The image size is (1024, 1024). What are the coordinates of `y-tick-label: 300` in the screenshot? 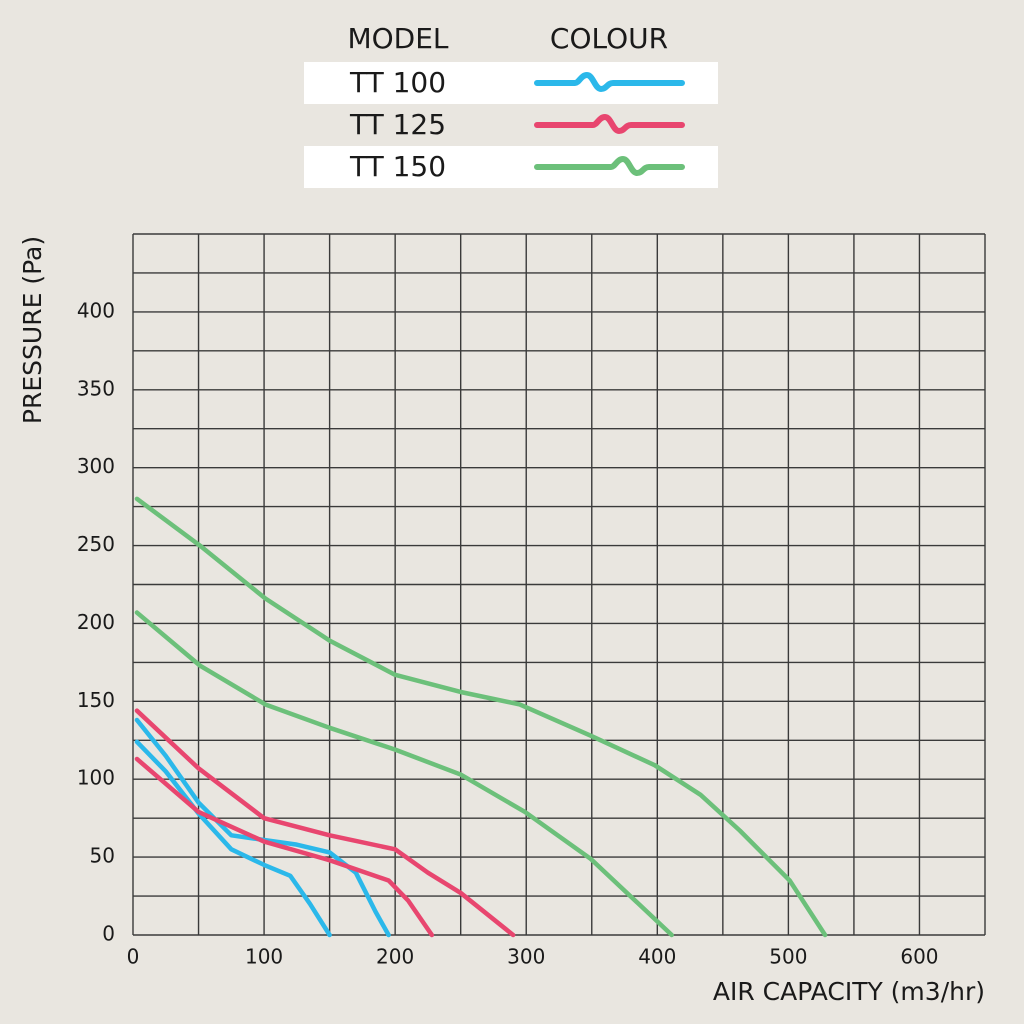 It's located at (96, 466).